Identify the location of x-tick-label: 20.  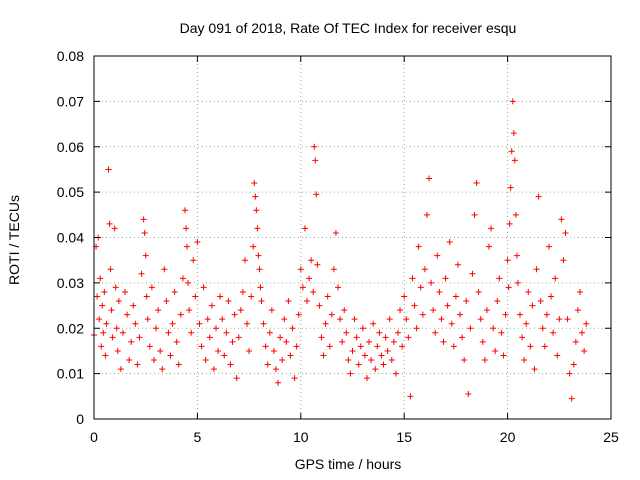
(508, 437).